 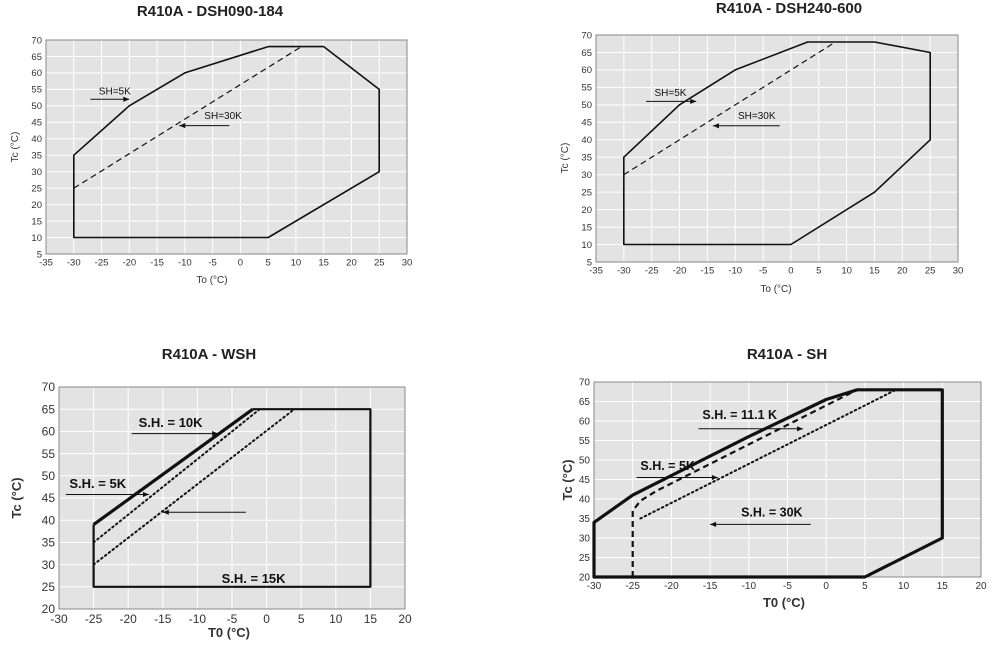 I want to click on plot-area, so click(x=226, y=147).